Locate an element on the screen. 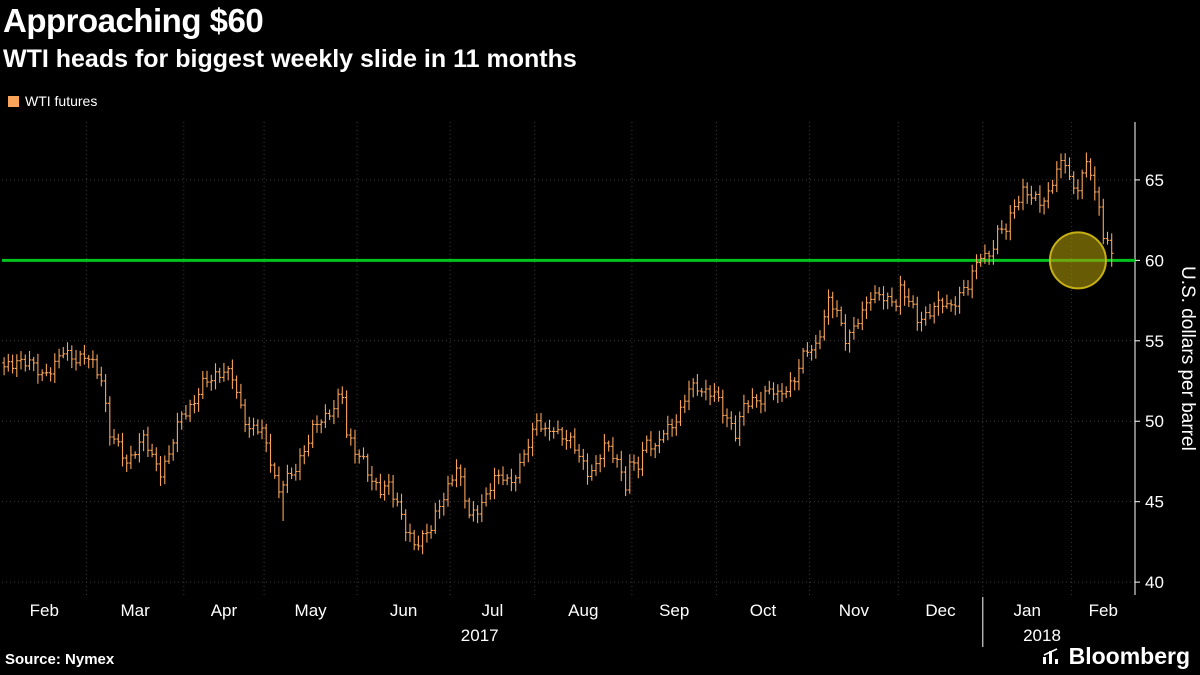  x-month-label: Mar is located at coordinates (136, 610).